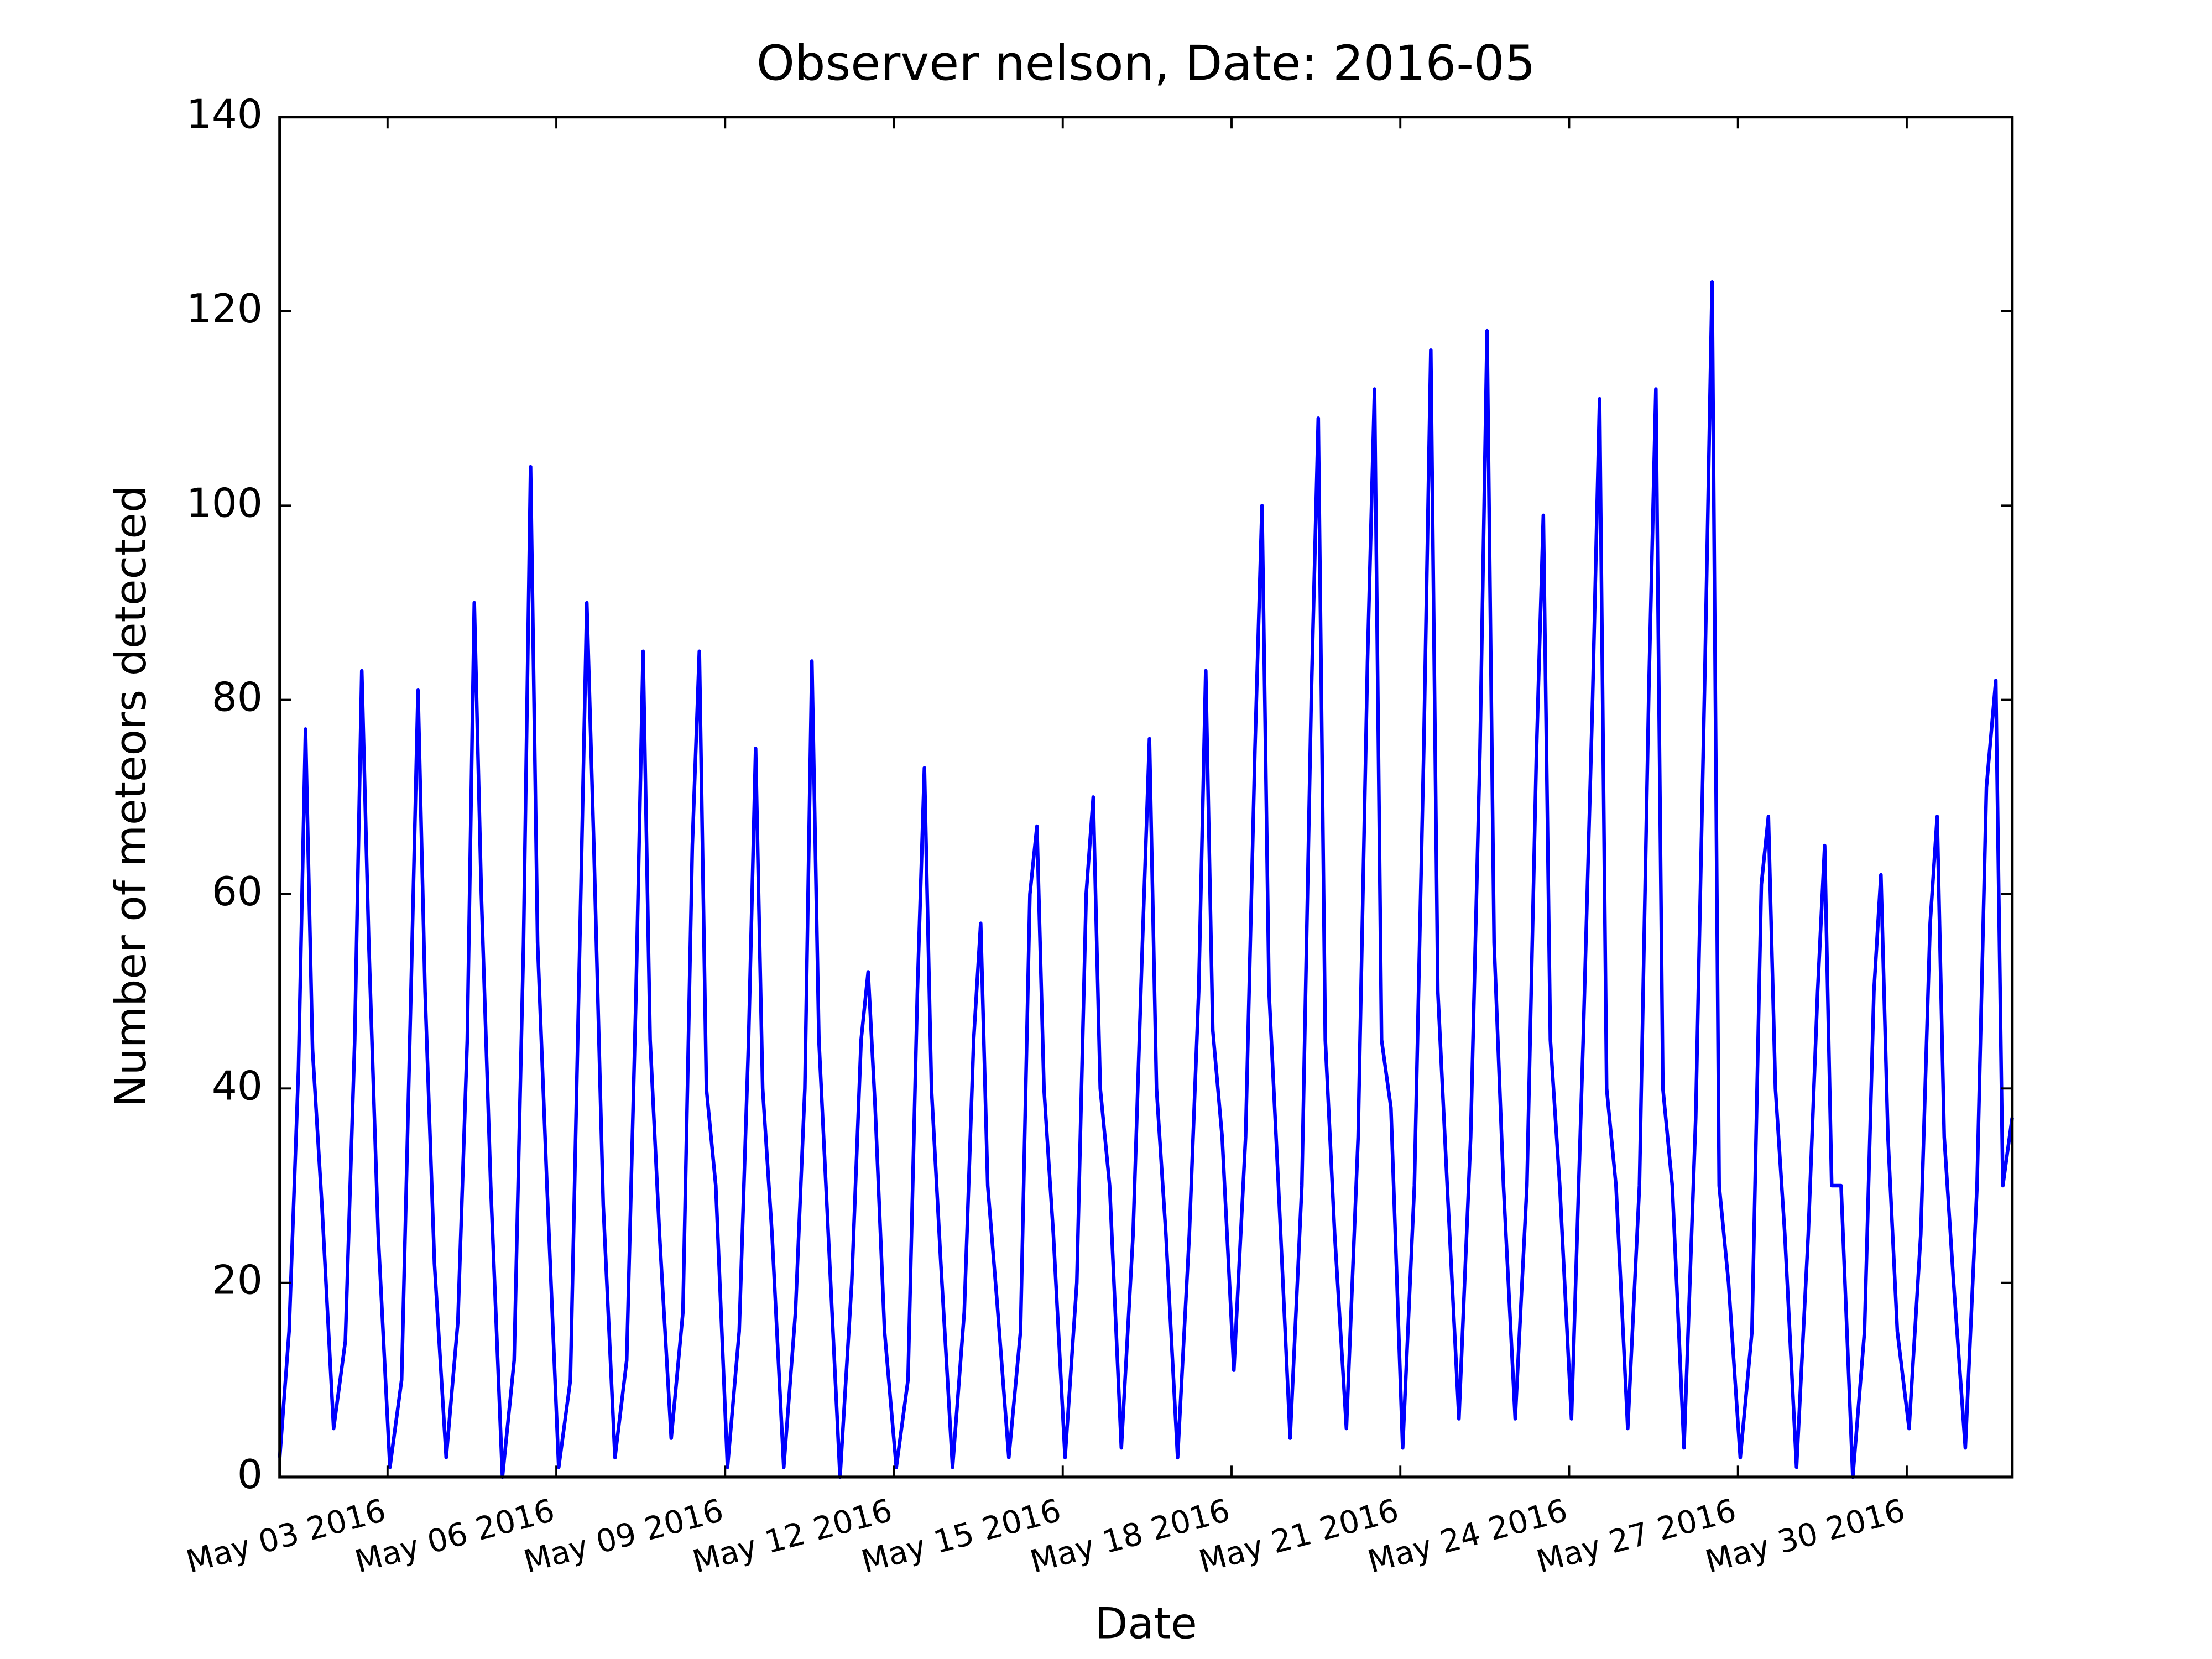  I want to click on y-tick-label: 60, so click(237, 892).